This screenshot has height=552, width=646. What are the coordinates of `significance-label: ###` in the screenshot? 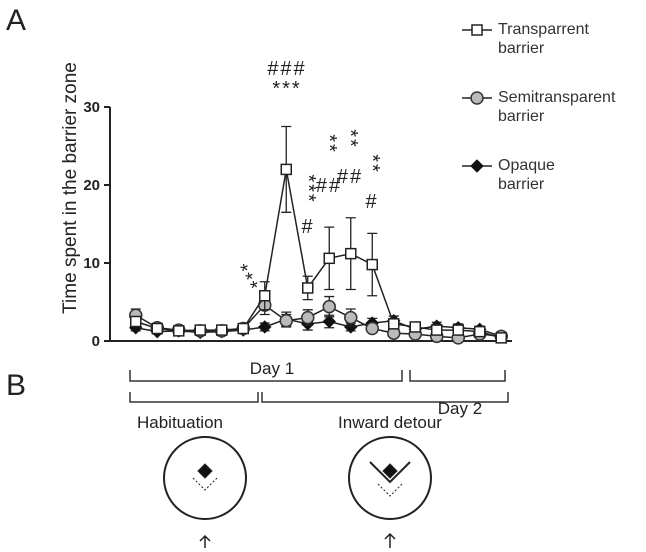 It's located at (286, 69).